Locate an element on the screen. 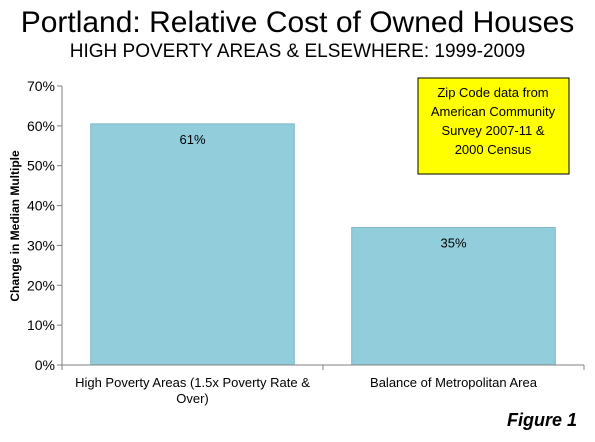  y-tick-label: 60% is located at coordinates (41, 126).